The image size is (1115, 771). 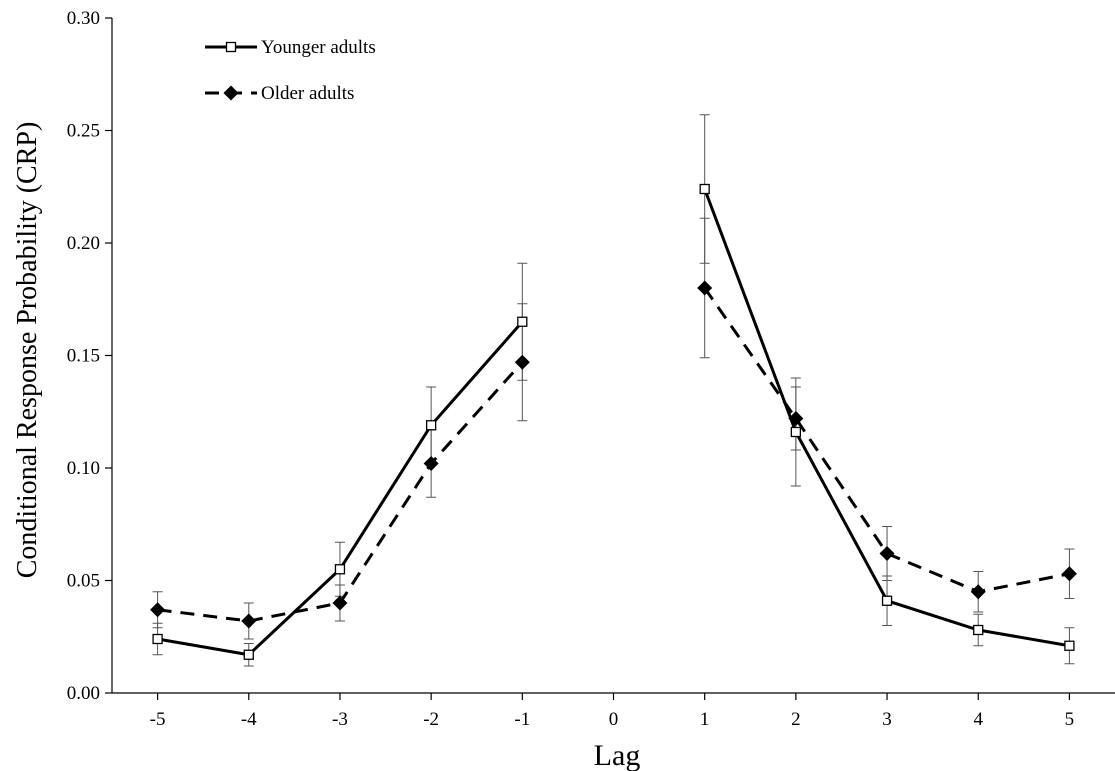 What do you see at coordinates (83, 468) in the screenshot?
I see `y-tick-label: 0.10` at bounding box center [83, 468].